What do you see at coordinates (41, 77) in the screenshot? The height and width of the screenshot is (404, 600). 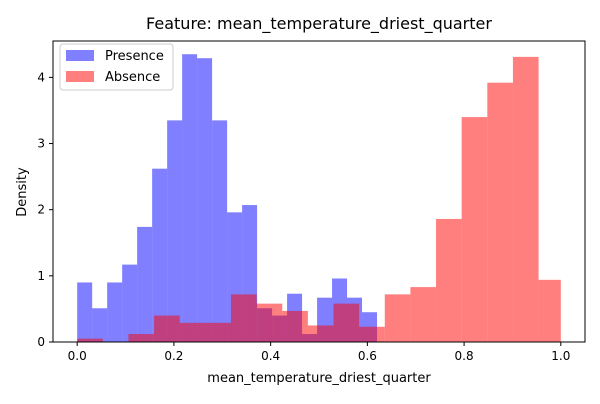 I see `y-tick-label: 4` at bounding box center [41, 77].